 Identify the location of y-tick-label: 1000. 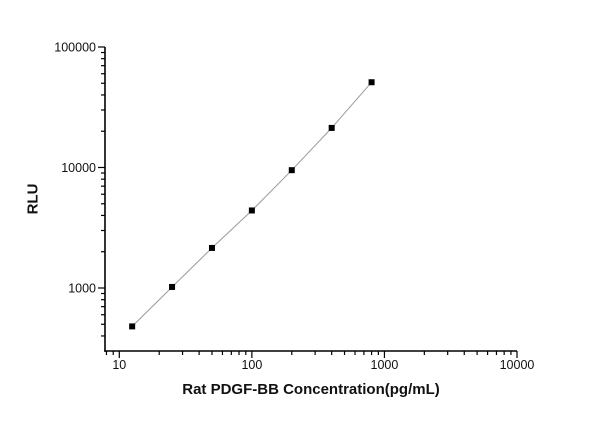
(82, 288).